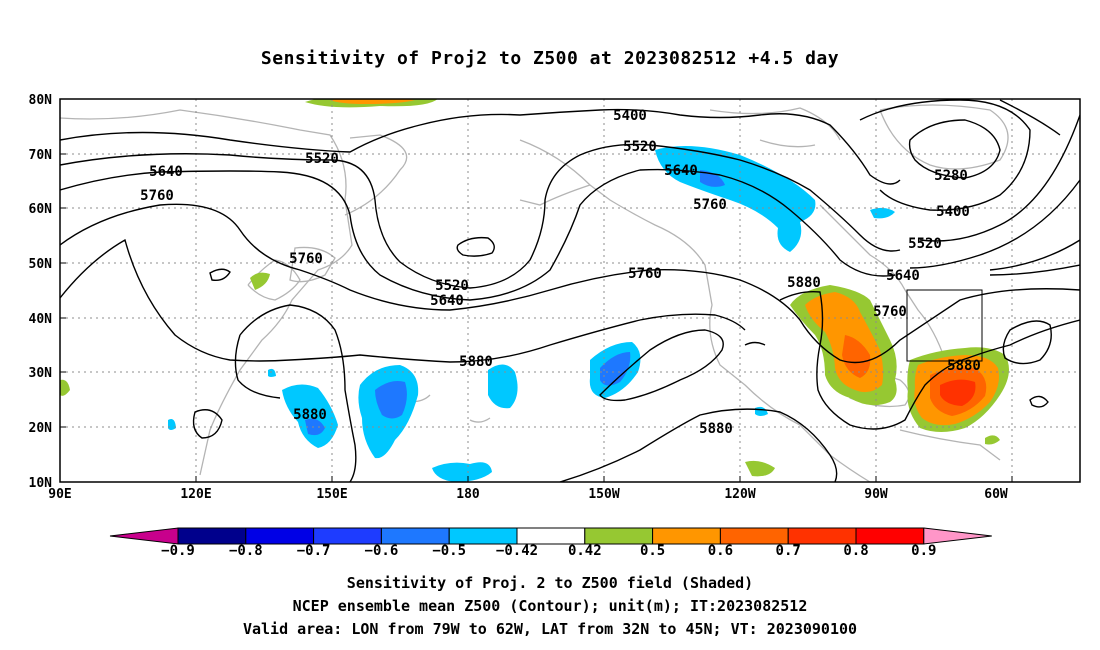  What do you see at coordinates (312, 264) in the screenshot?
I see `hokkaido-coastline` at bounding box center [312, 264].